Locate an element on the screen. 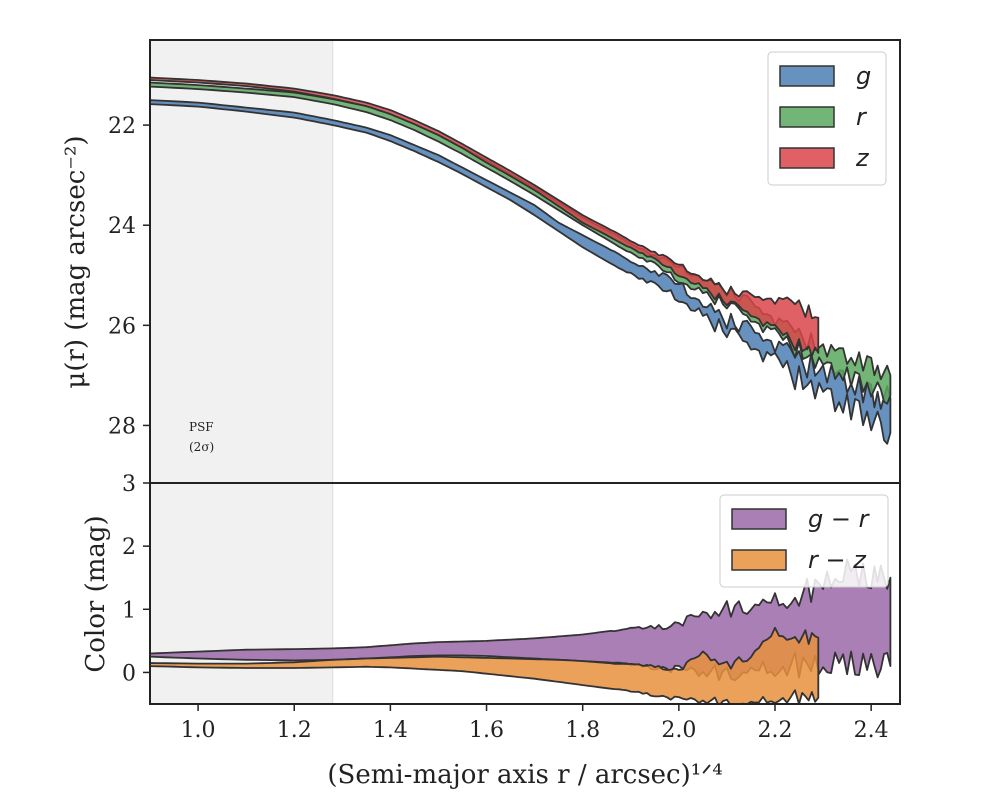  bottom-y-tick-label: 0 is located at coordinates (129, 673).